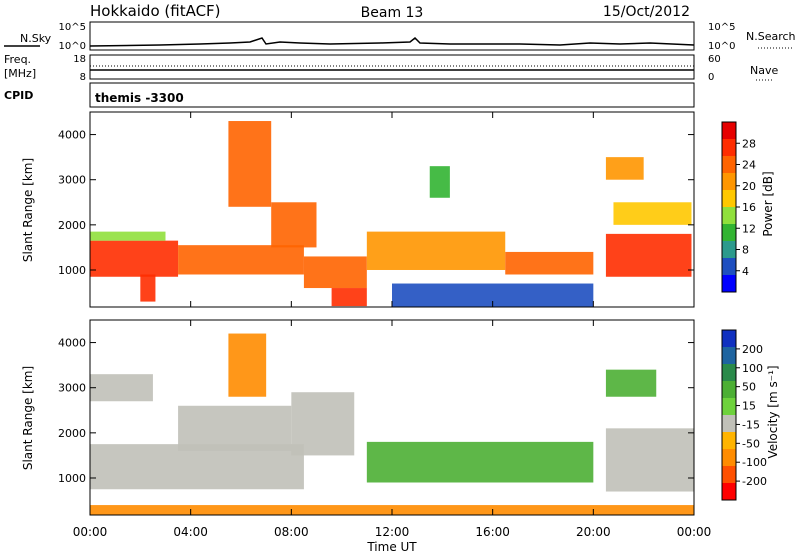  I want to click on freq-right-tick-top: 60, so click(714, 59).